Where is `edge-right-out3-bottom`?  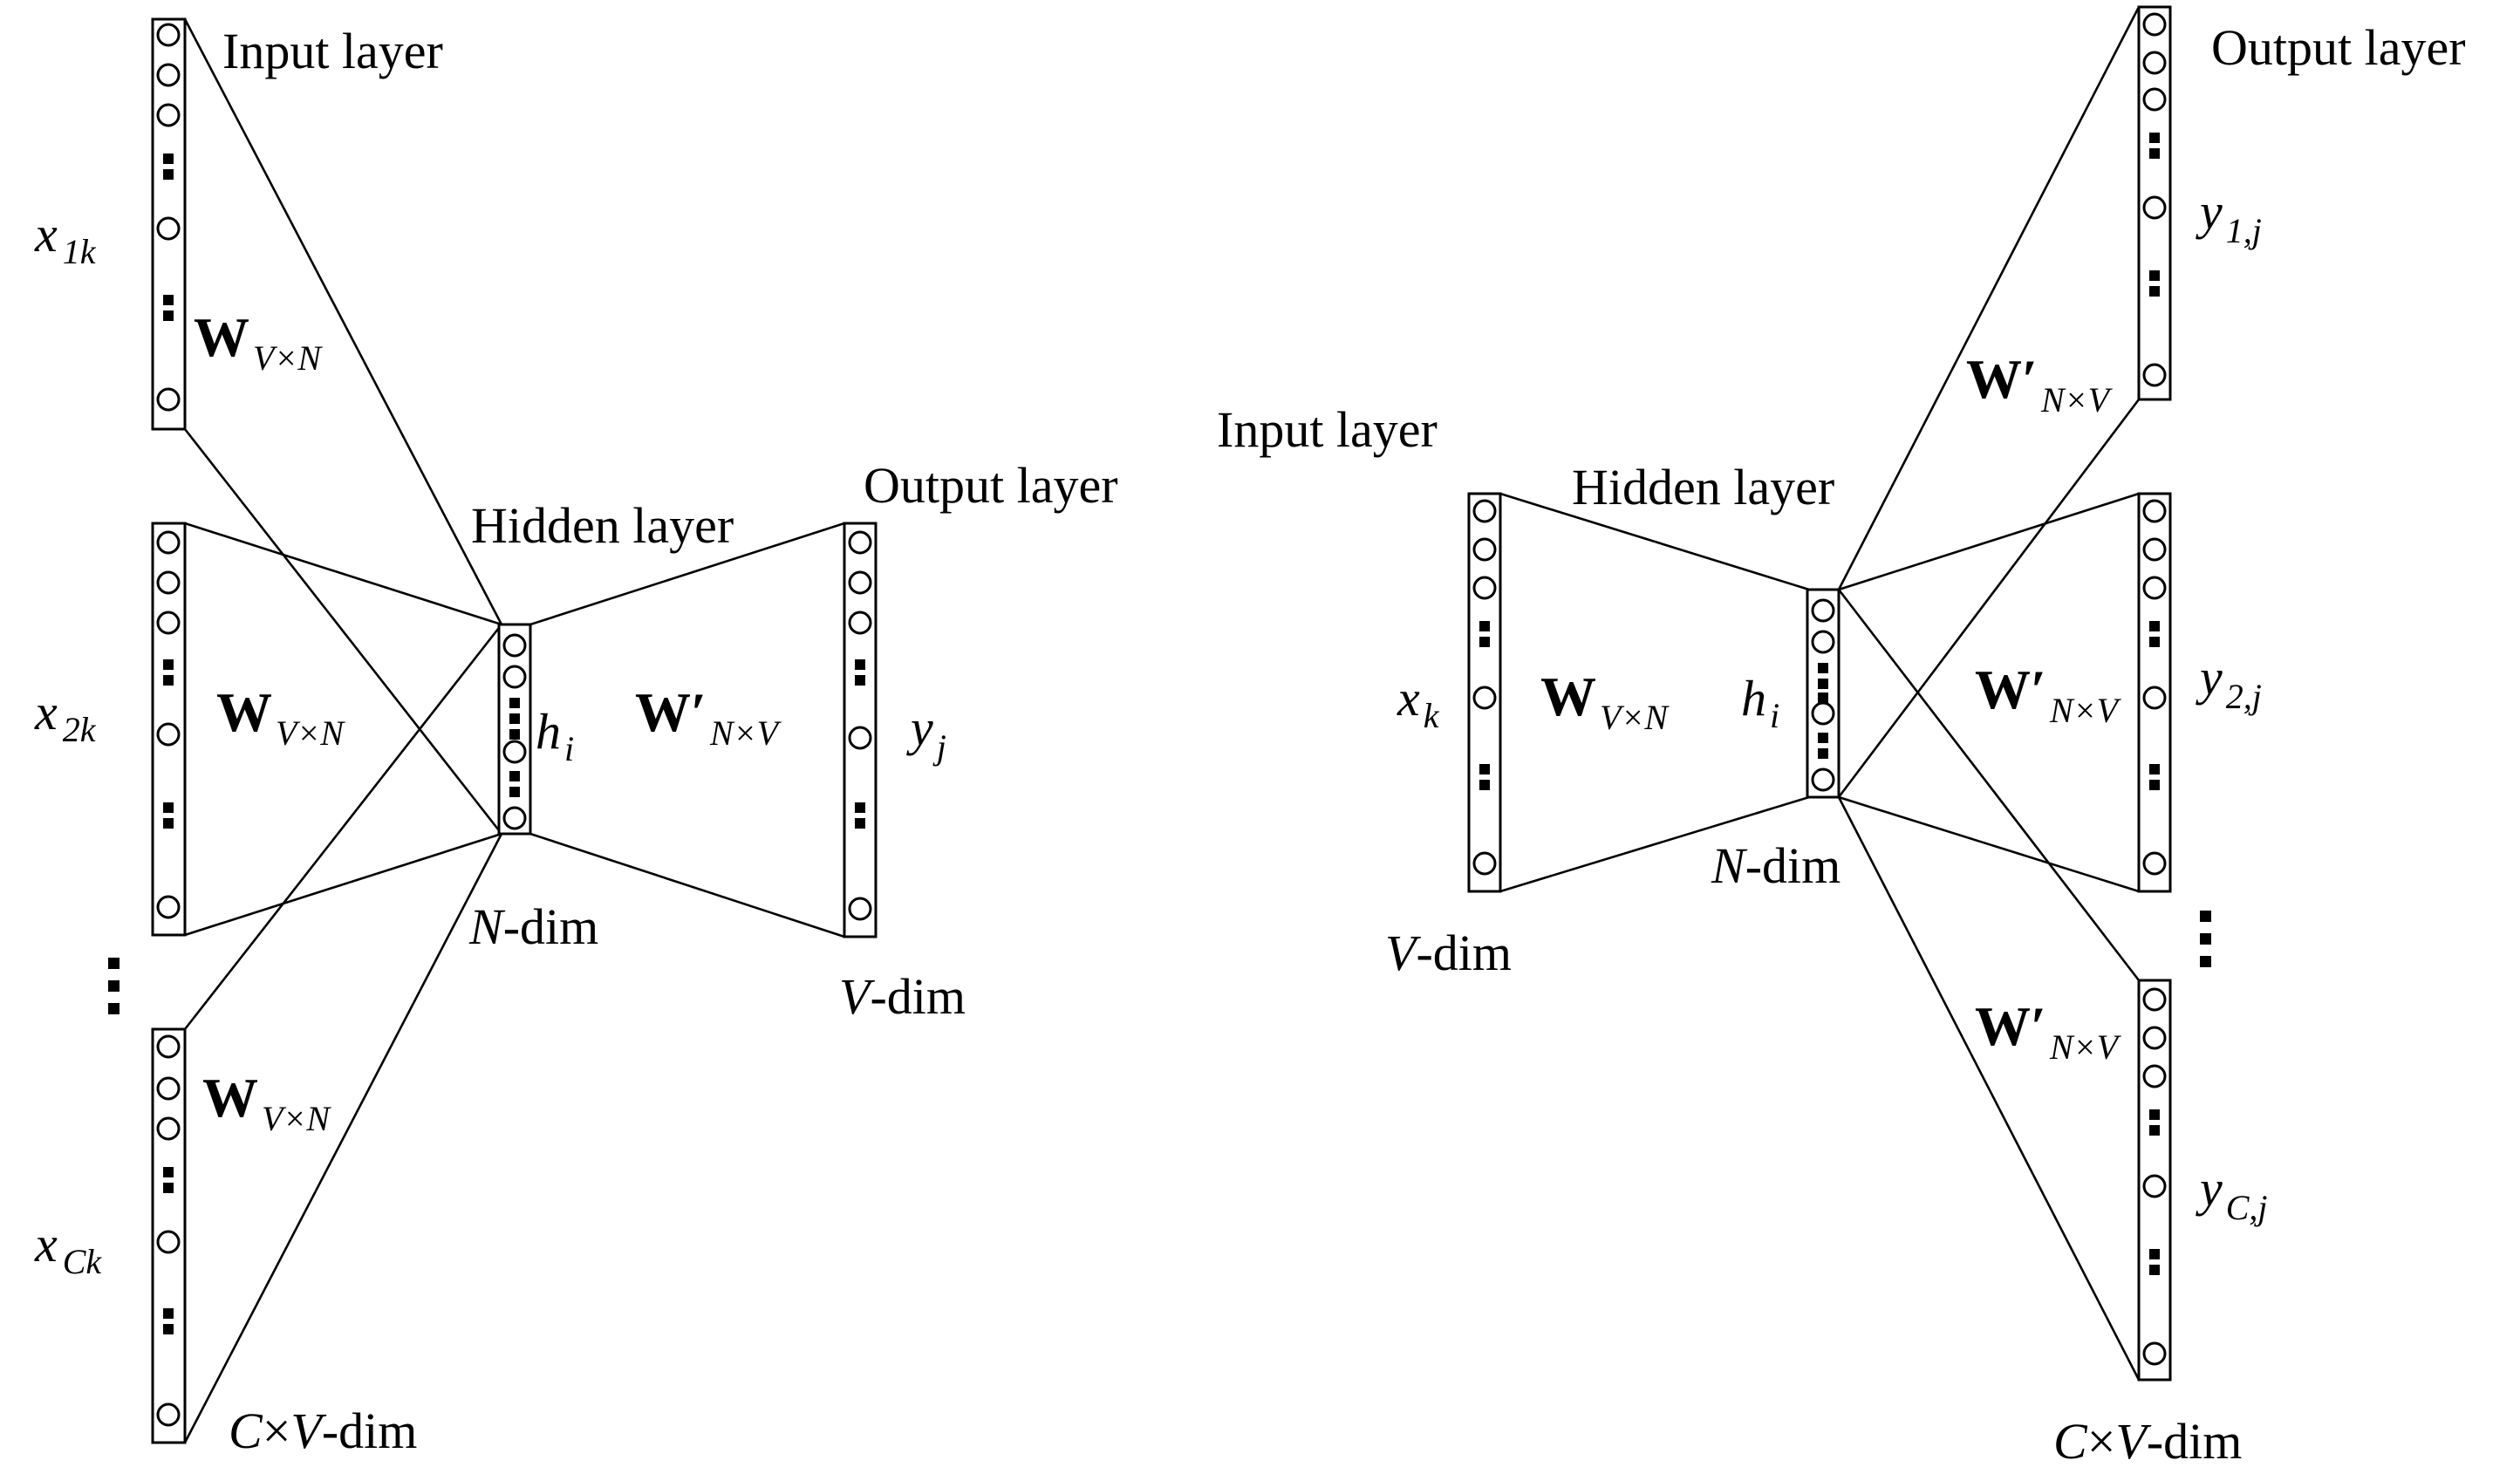
edge-right-out3-bottom is located at coordinates (1989, 1088).